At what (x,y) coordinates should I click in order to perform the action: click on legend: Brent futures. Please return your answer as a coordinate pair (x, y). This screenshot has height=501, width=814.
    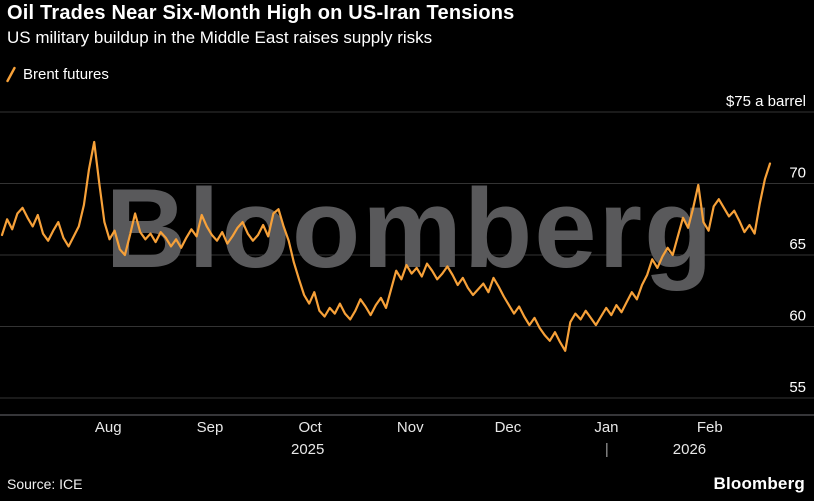
    Looking at the image, I should click on (57, 74).